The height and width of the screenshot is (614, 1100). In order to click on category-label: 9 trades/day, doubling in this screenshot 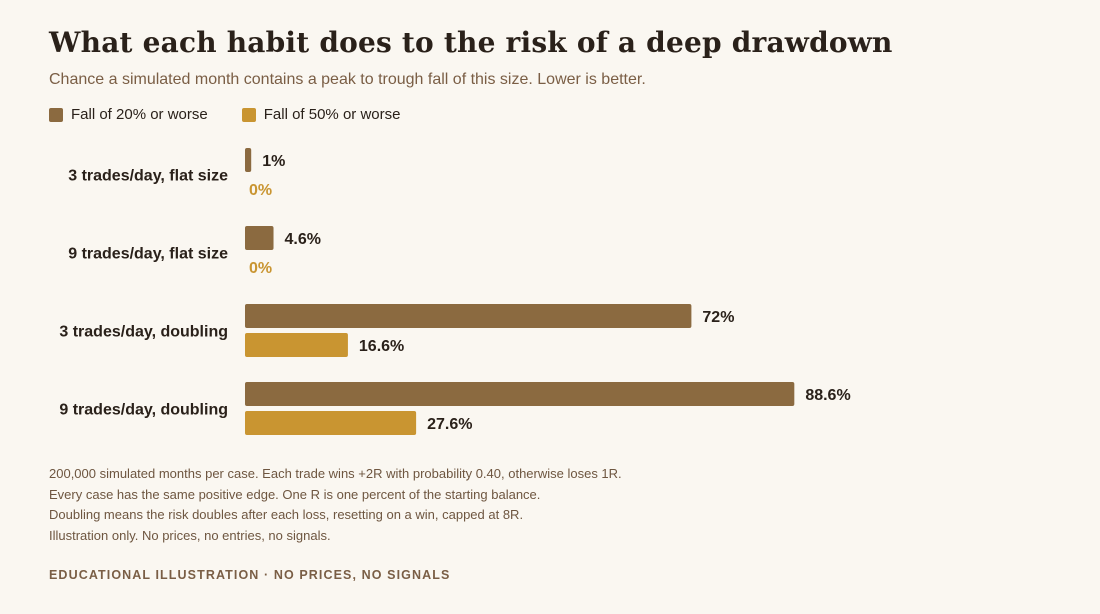, I will do `click(143, 410)`.